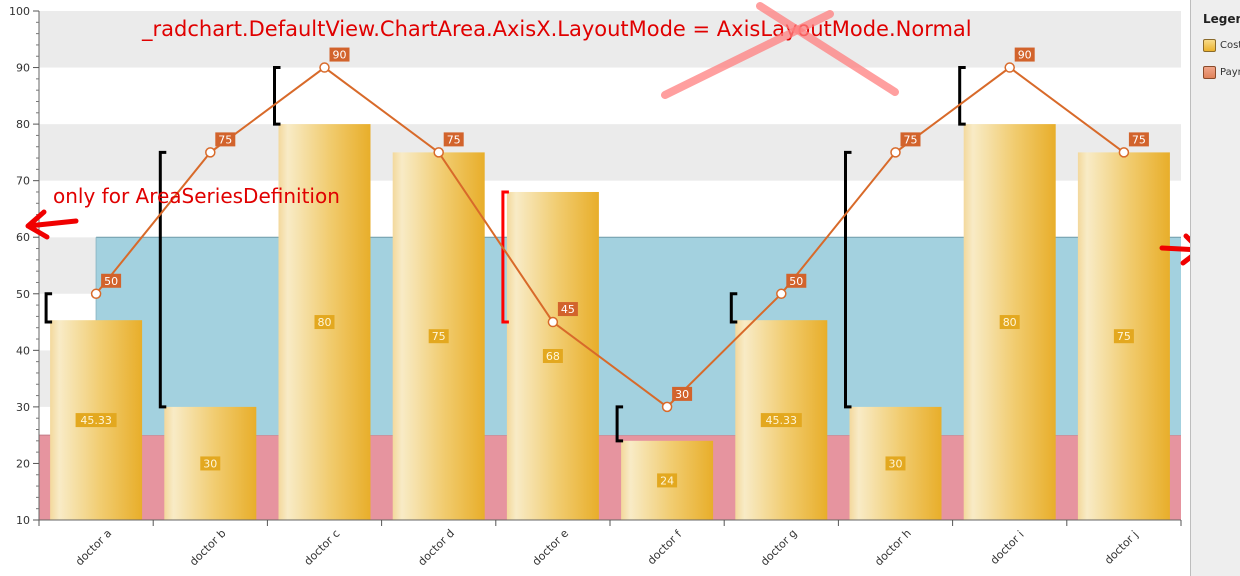  Describe the element at coordinates (19, 11) in the screenshot. I see `y-tick-label: 100` at that location.